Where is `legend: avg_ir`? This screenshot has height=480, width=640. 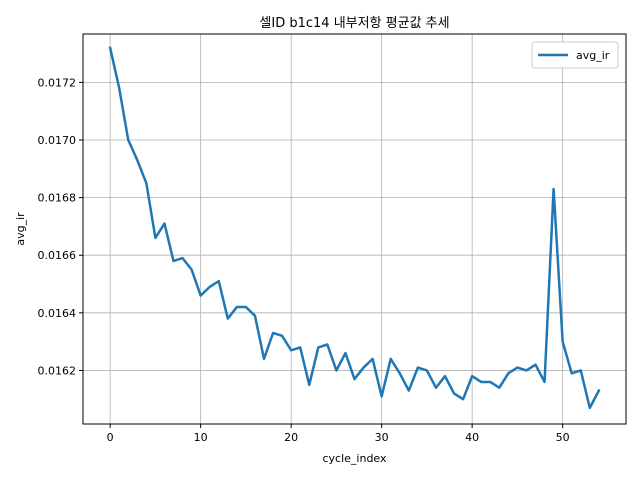
legend: avg_ir is located at coordinates (575, 55).